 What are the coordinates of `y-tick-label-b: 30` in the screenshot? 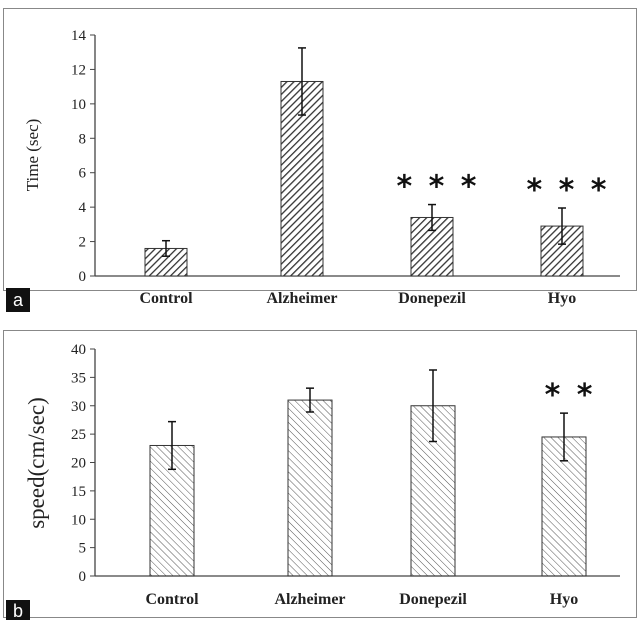 It's located at (78, 407).